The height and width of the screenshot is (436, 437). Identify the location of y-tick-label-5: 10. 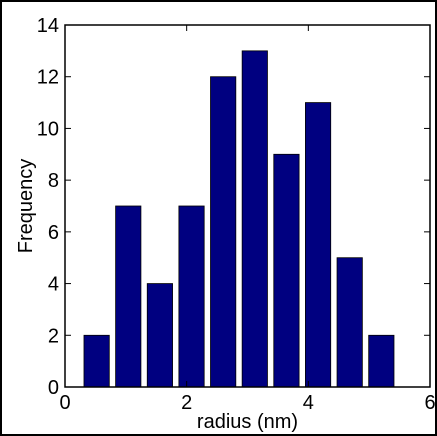
(48, 129).